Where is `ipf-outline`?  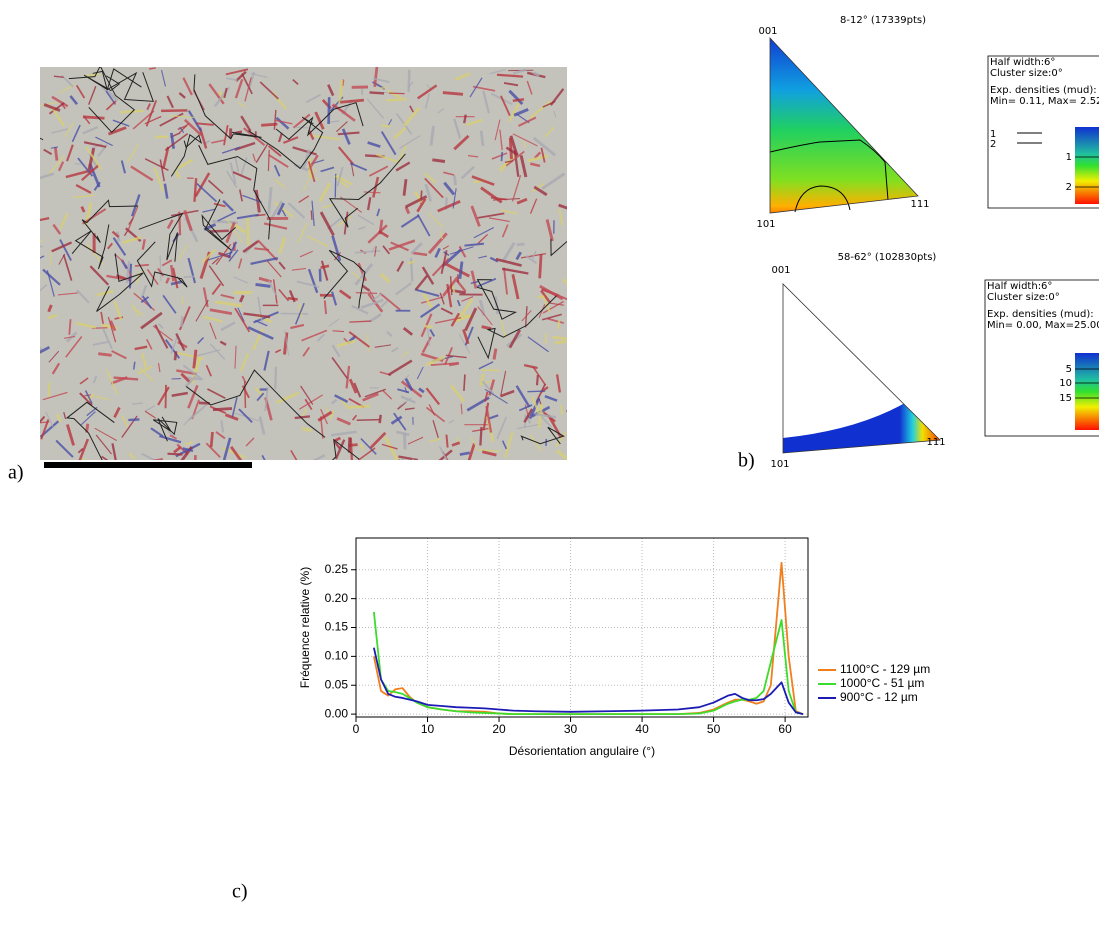
ipf-outline is located at coordinates (861, 368).